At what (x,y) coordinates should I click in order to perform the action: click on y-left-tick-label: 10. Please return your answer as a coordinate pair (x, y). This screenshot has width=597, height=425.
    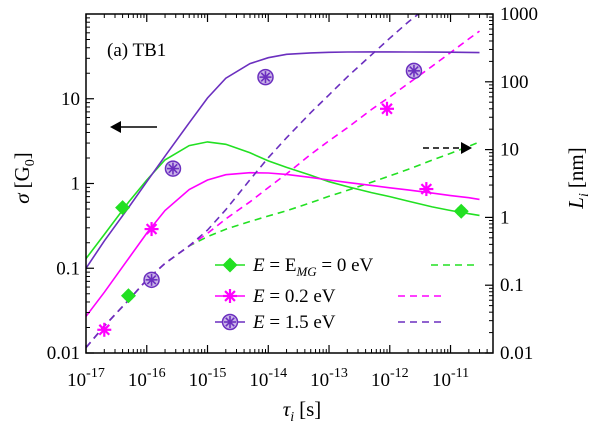
    Looking at the image, I should click on (70, 99).